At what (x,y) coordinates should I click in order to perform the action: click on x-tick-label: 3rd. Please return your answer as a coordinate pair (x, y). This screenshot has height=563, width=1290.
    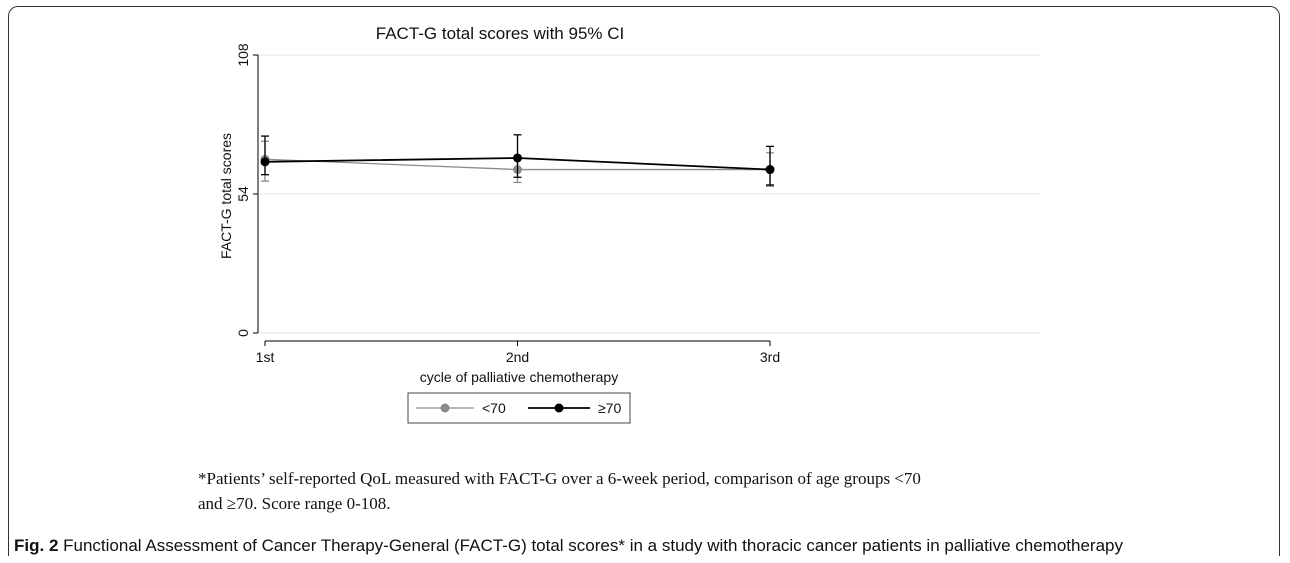
    Looking at the image, I should click on (770, 357).